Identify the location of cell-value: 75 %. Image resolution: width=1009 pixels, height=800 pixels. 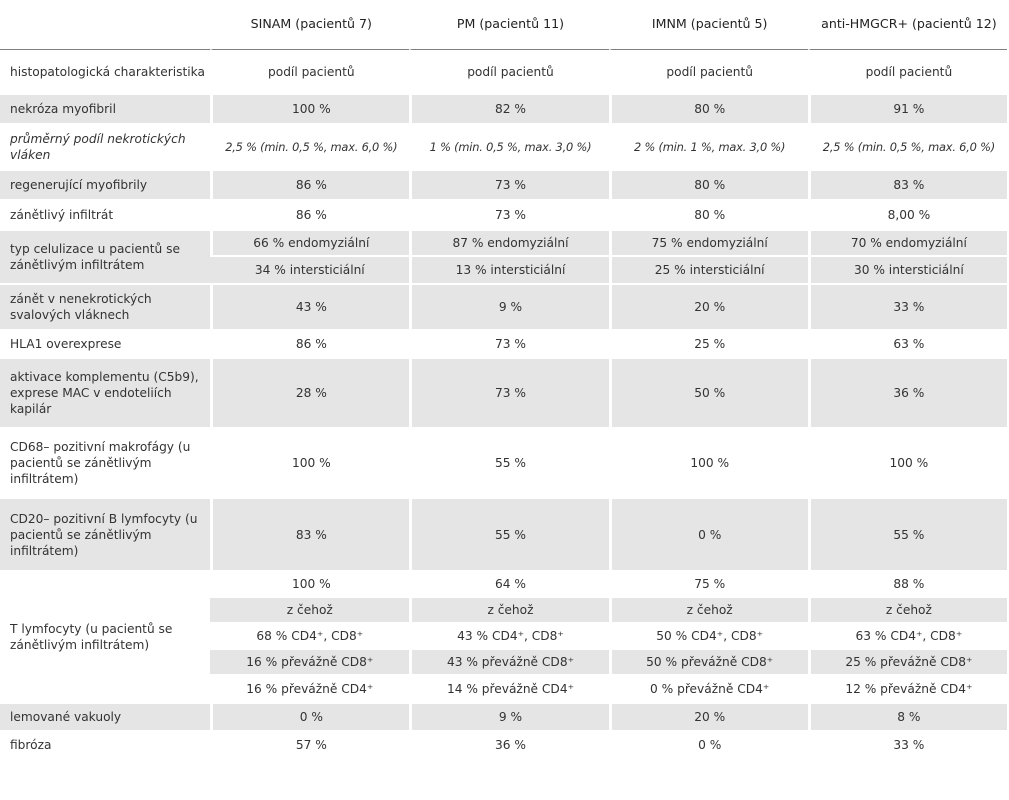
(708, 585).